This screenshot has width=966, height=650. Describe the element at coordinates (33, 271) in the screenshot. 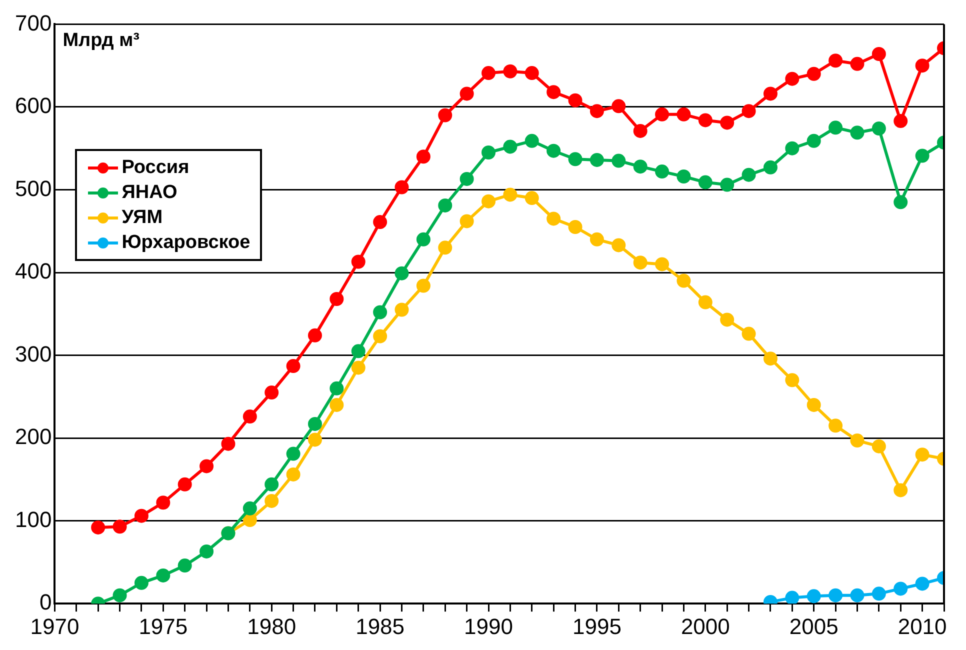

I see `y-tick-label: 400` at that location.